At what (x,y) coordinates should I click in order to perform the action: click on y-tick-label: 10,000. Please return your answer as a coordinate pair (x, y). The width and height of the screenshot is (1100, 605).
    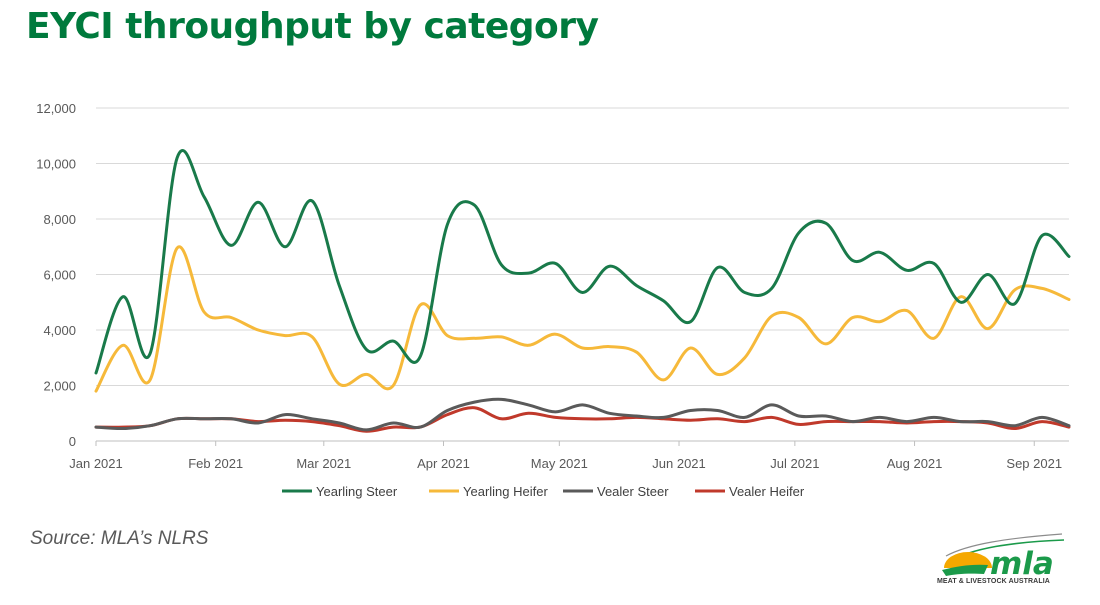
    Looking at the image, I should click on (56, 164).